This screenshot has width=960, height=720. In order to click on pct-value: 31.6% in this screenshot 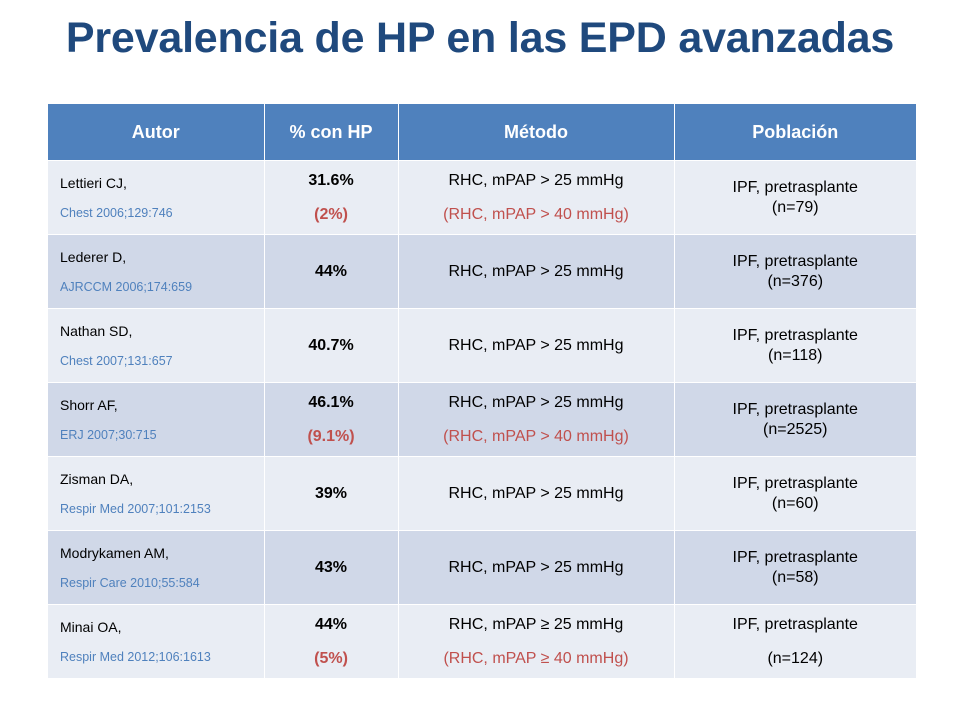, I will do `click(331, 180)`.